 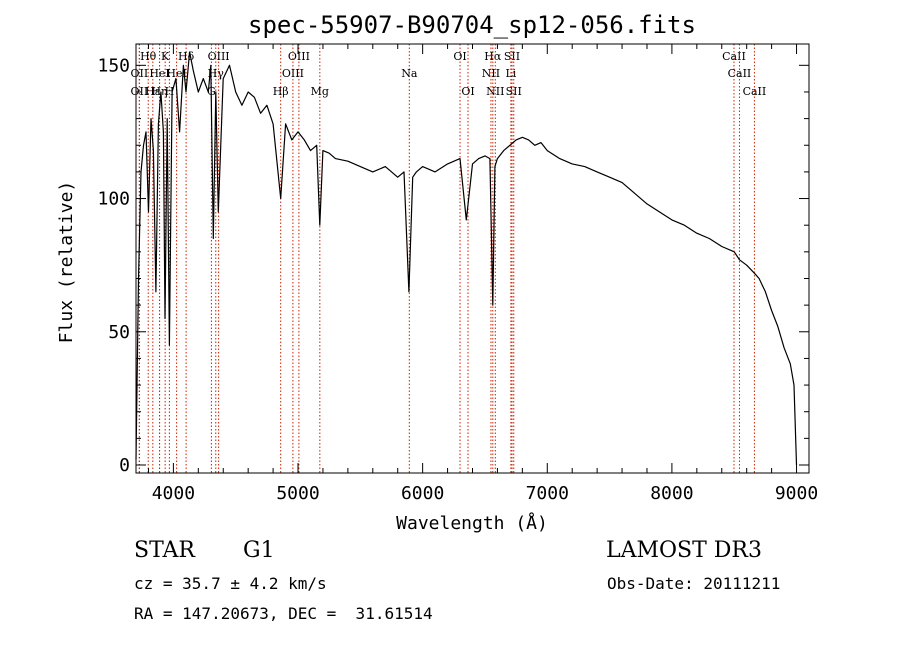 I want to click on marker-label-8: Hδ, so click(x=186, y=56).